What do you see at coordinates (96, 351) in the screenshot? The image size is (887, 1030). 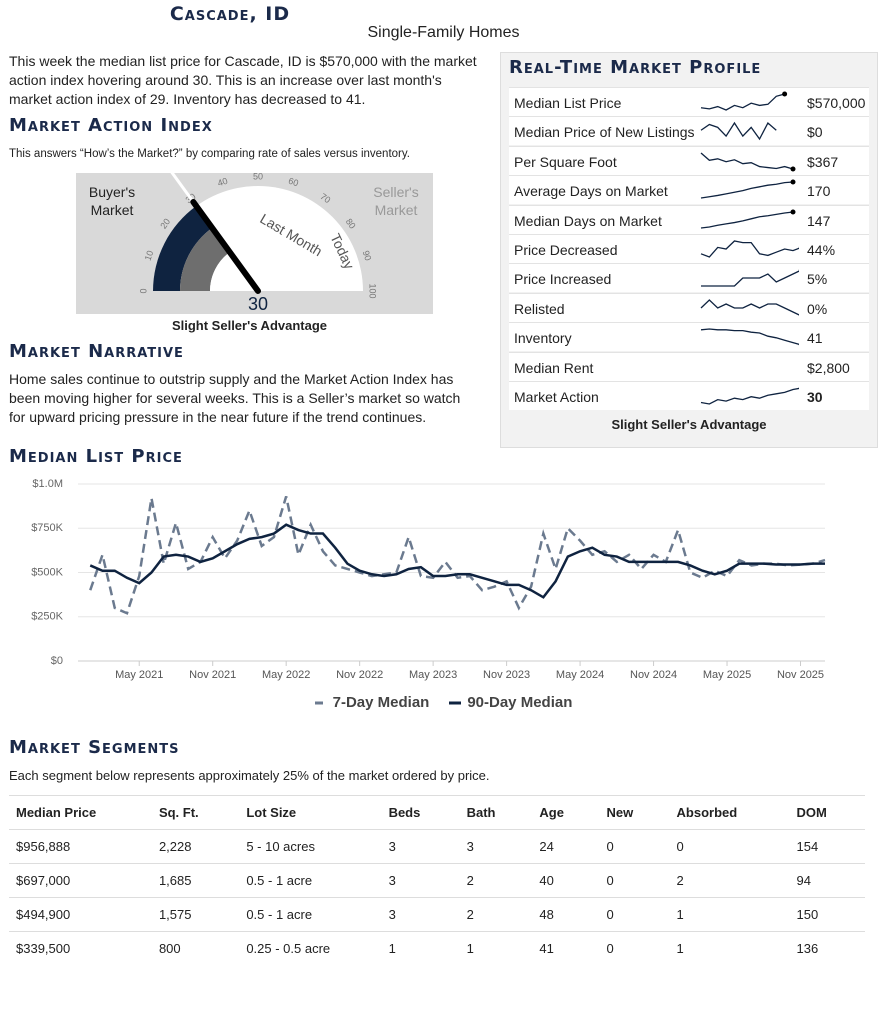 I see `section-title: Market Narrative` at bounding box center [96, 351].